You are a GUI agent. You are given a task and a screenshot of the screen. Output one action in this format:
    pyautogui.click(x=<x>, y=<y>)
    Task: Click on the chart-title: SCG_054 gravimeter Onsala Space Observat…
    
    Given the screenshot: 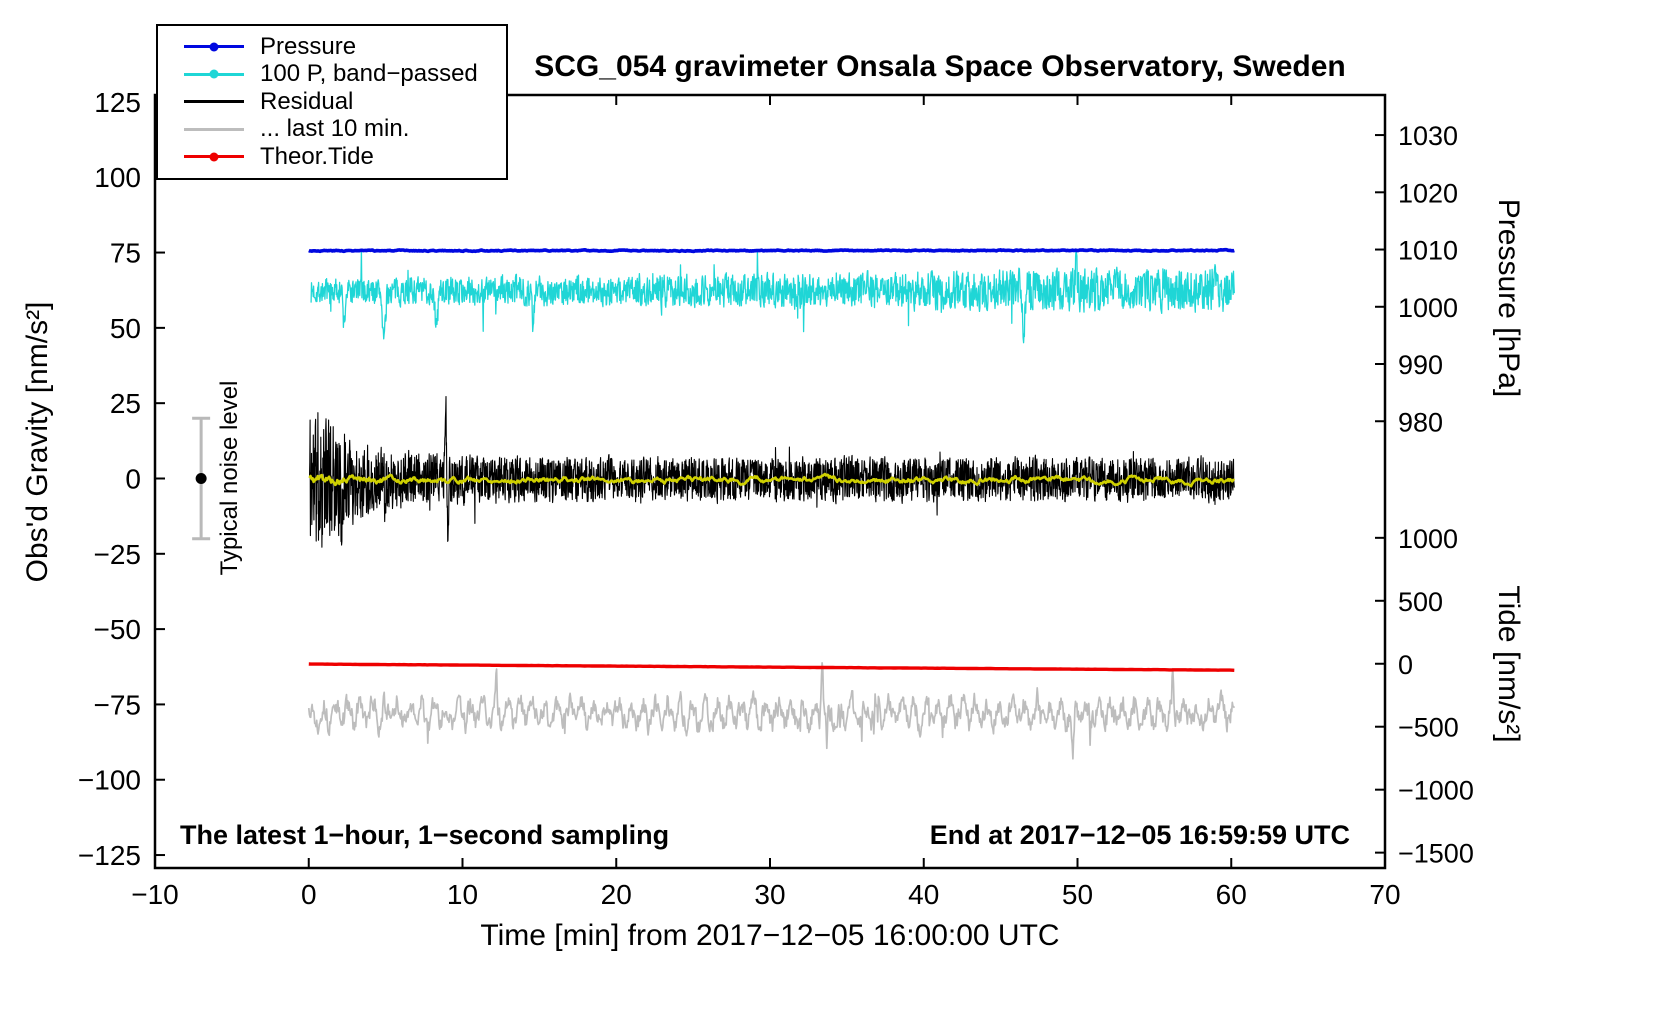 What is the action you would take?
    pyautogui.click(x=940, y=66)
    